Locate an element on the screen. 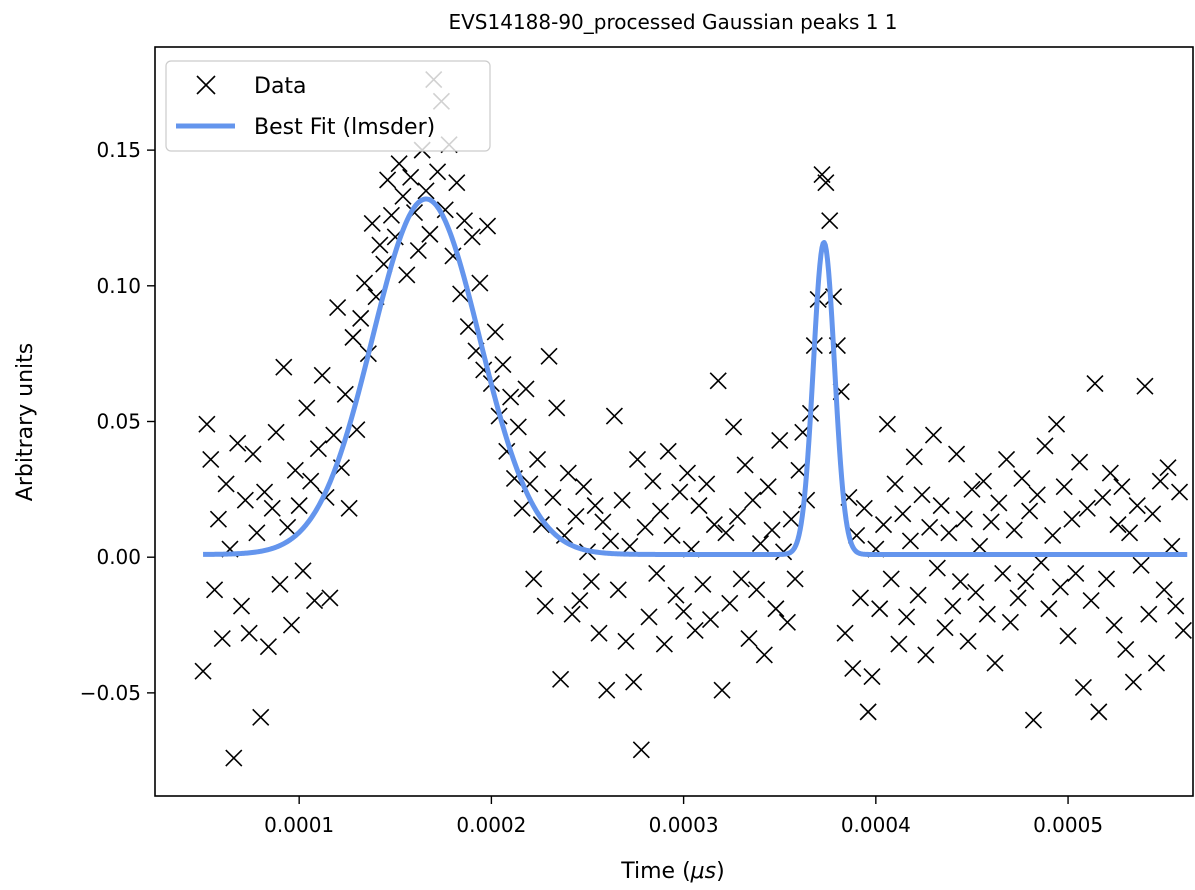 The width and height of the screenshot is (1195, 890). y-axis-ticks: −0.05 0.00 0.05 0.10 0.15 is located at coordinates (117, 421).